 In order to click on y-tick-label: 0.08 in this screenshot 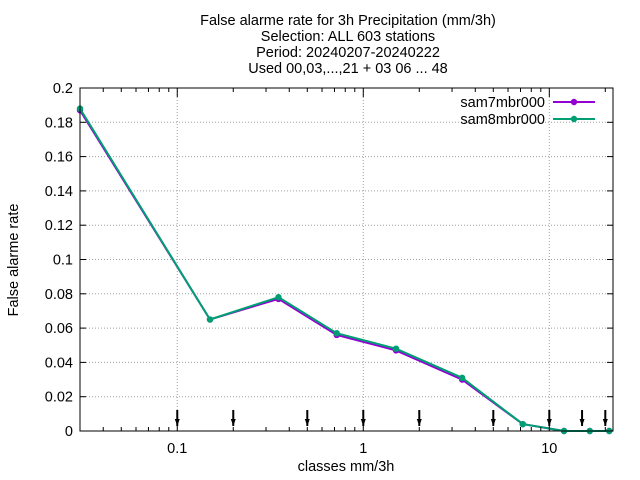, I will do `click(59, 295)`.